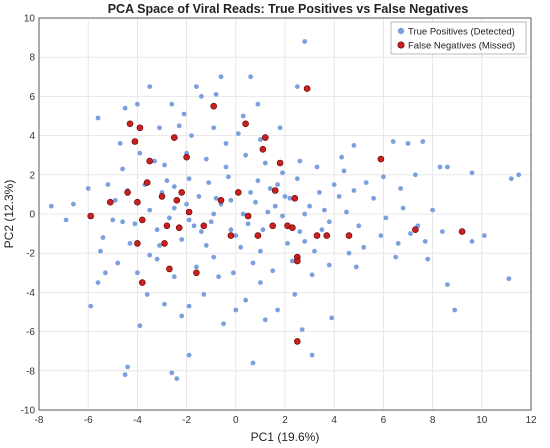 This screenshot has width=550, height=448. I want to click on y-tick-label: -6, so click(30, 332).